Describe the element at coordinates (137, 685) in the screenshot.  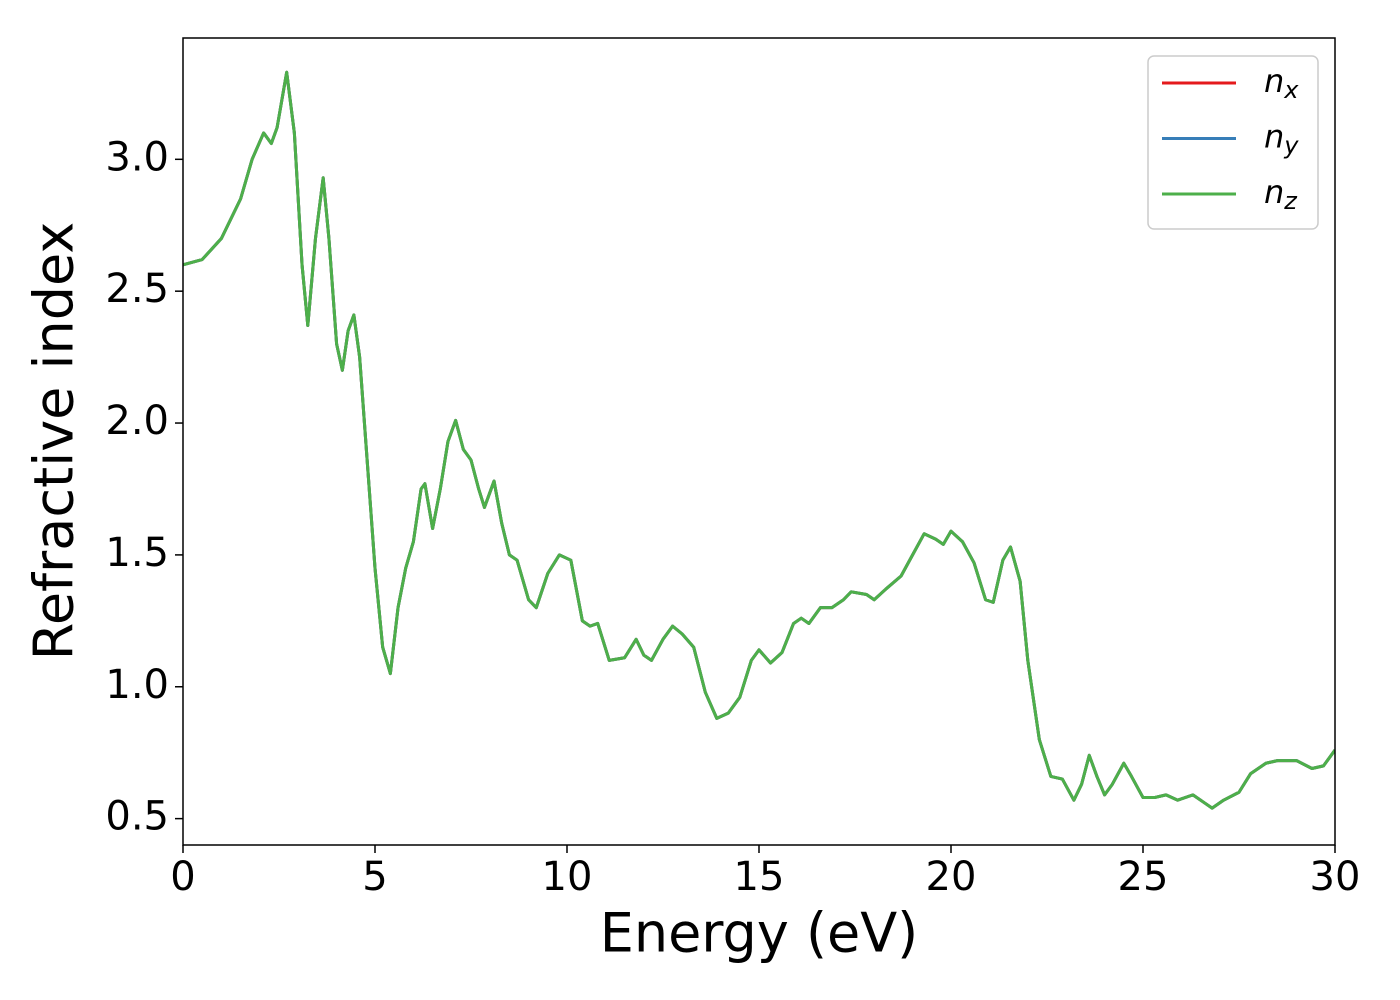
I see `y-tick-label: 1.0` at that location.